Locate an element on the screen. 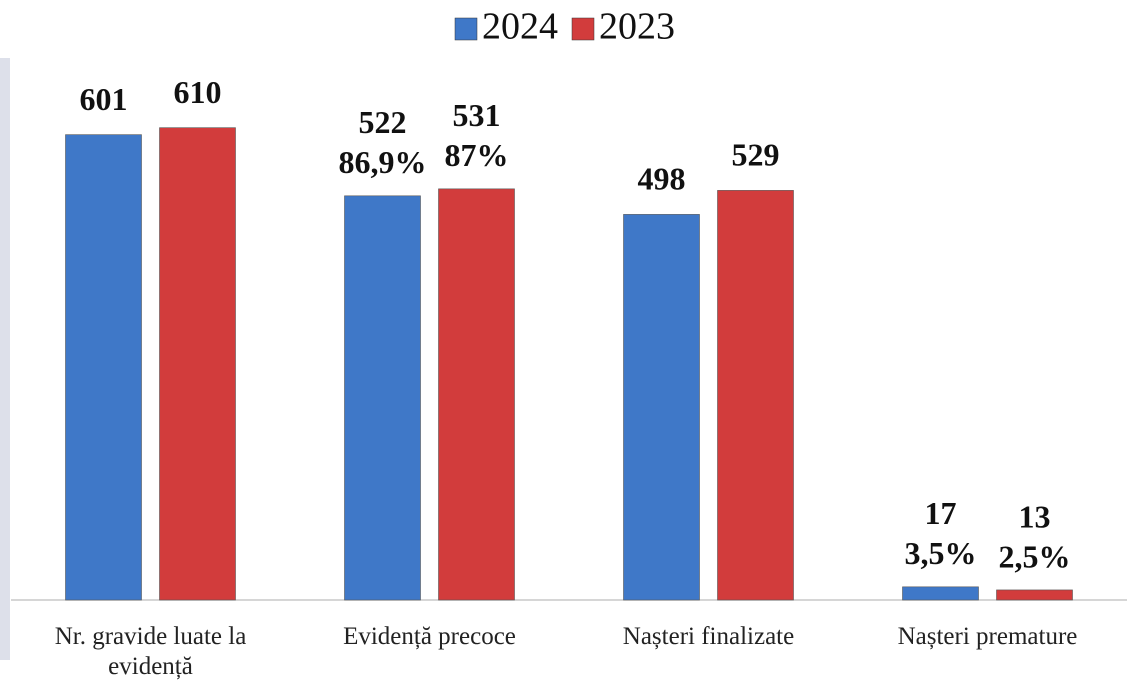  x-tick-label: Nașteri premature is located at coordinates (987, 636).